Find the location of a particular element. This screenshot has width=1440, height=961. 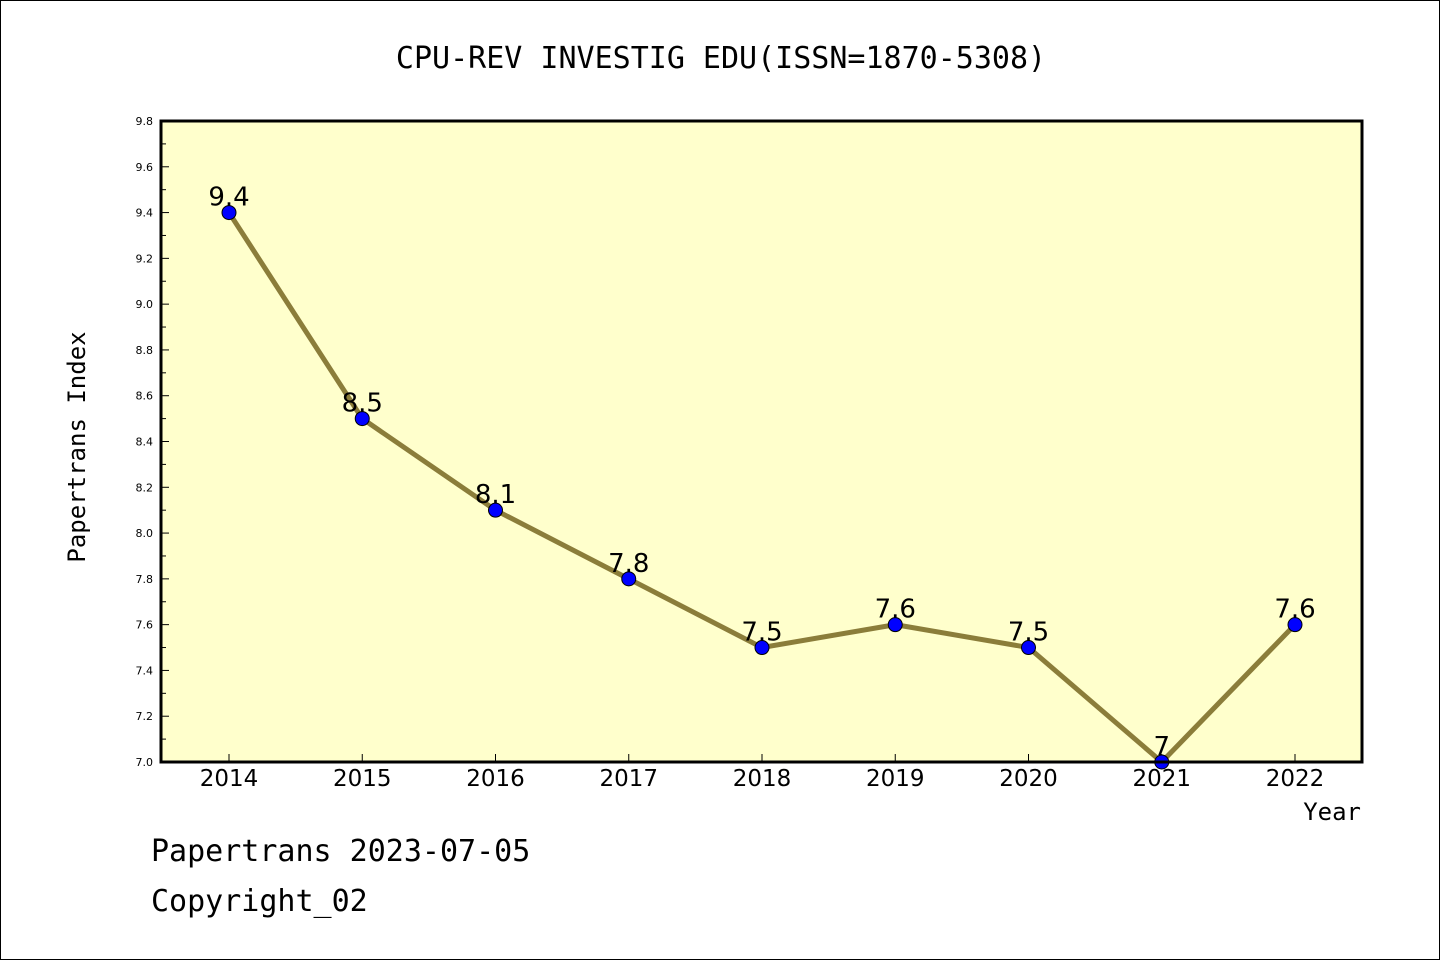

chart-title: CPU-REV INVESTIG EDU(ISSN=1870-5308) is located at coordinates (721, 58).